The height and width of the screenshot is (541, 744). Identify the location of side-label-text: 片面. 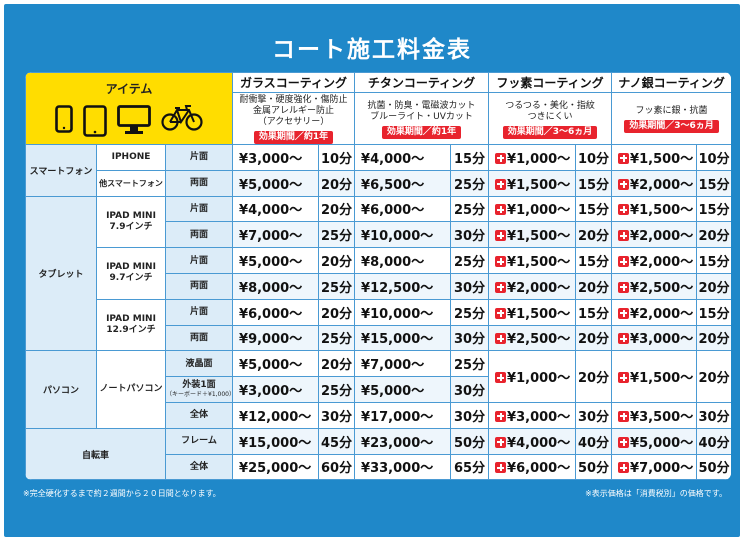
(199, 312).